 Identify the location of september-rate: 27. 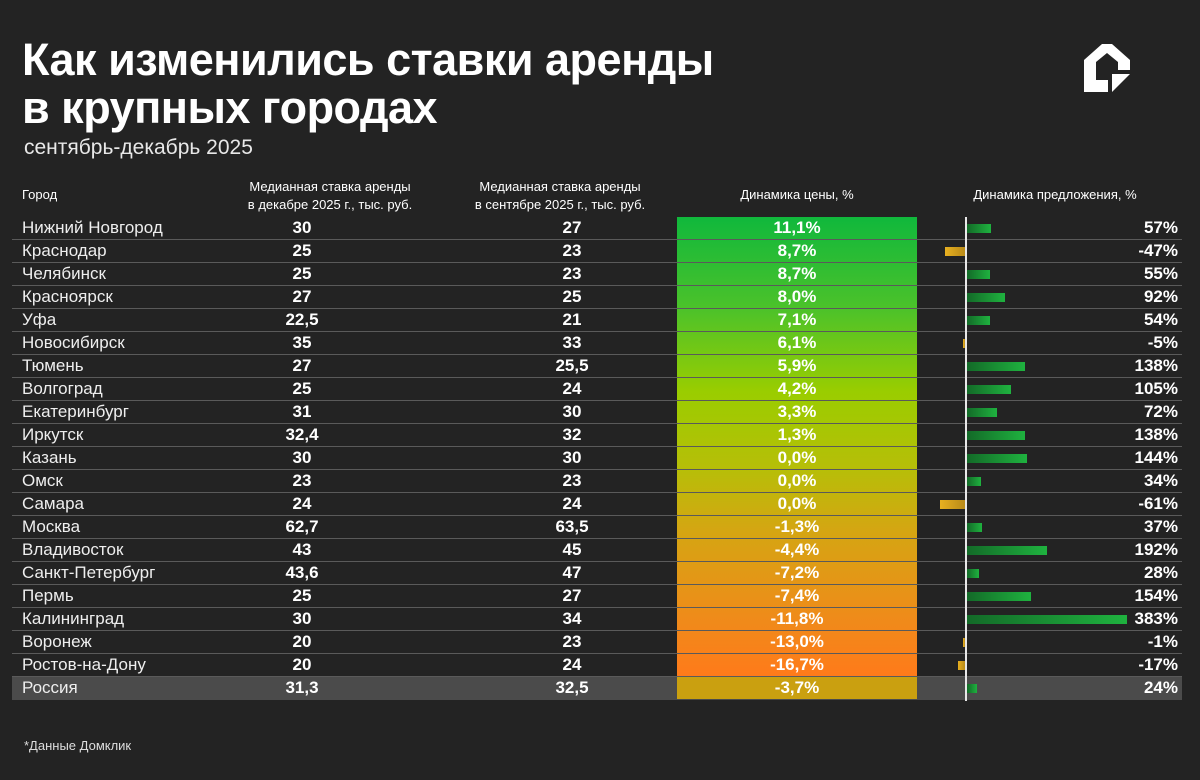
(572, 227).